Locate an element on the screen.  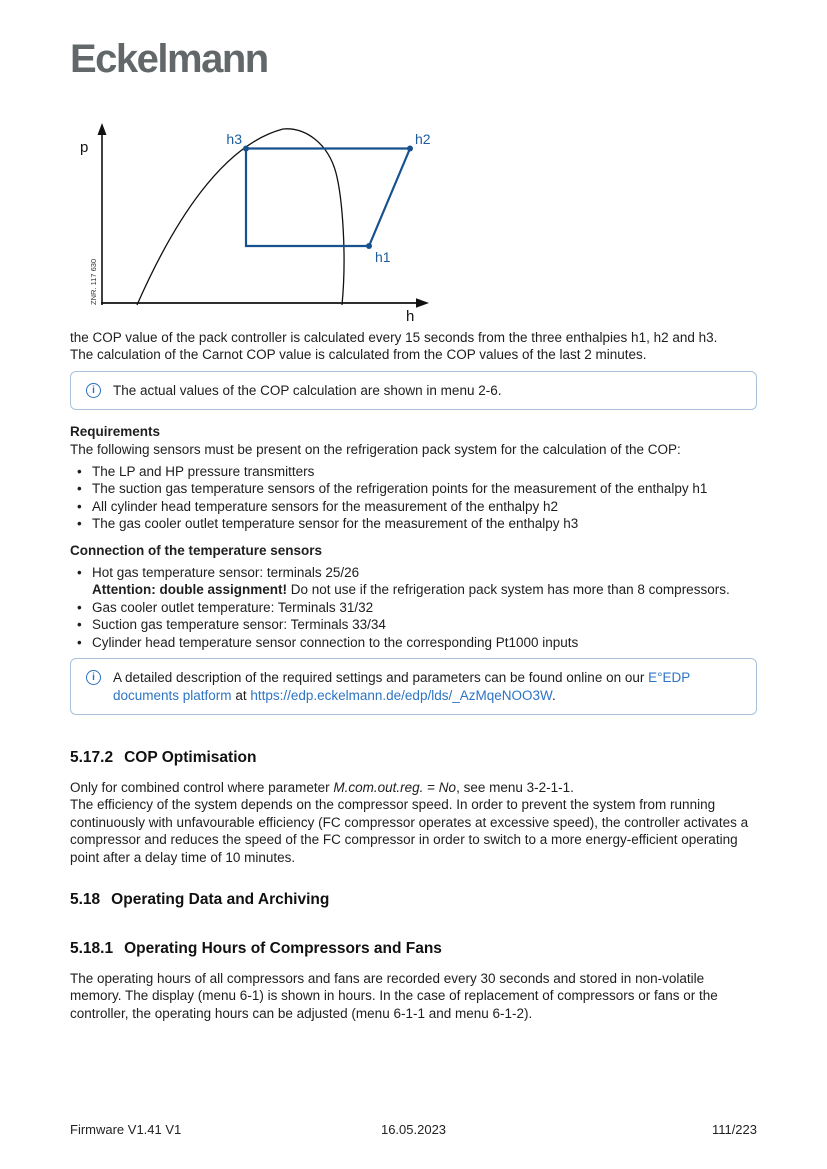
paragraph-segment: = is located at coordinates (431, 787).